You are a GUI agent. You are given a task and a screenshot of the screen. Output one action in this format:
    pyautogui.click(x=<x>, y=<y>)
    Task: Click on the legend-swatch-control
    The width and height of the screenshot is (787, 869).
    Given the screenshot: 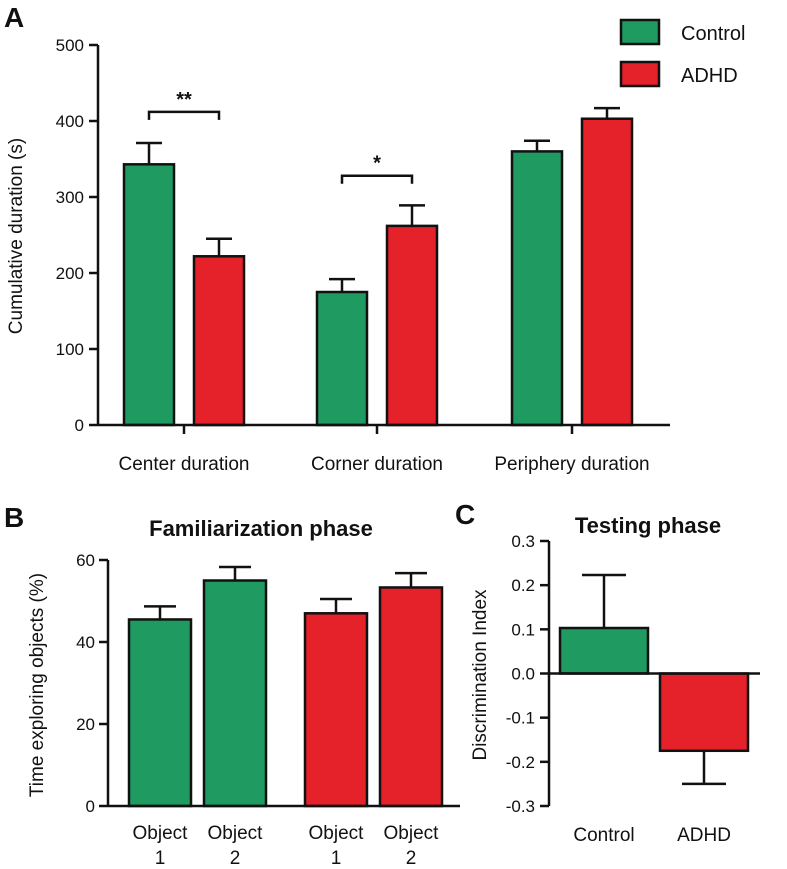 What is the action you would take?
    pyautogui.click(x=640, y=32)
    